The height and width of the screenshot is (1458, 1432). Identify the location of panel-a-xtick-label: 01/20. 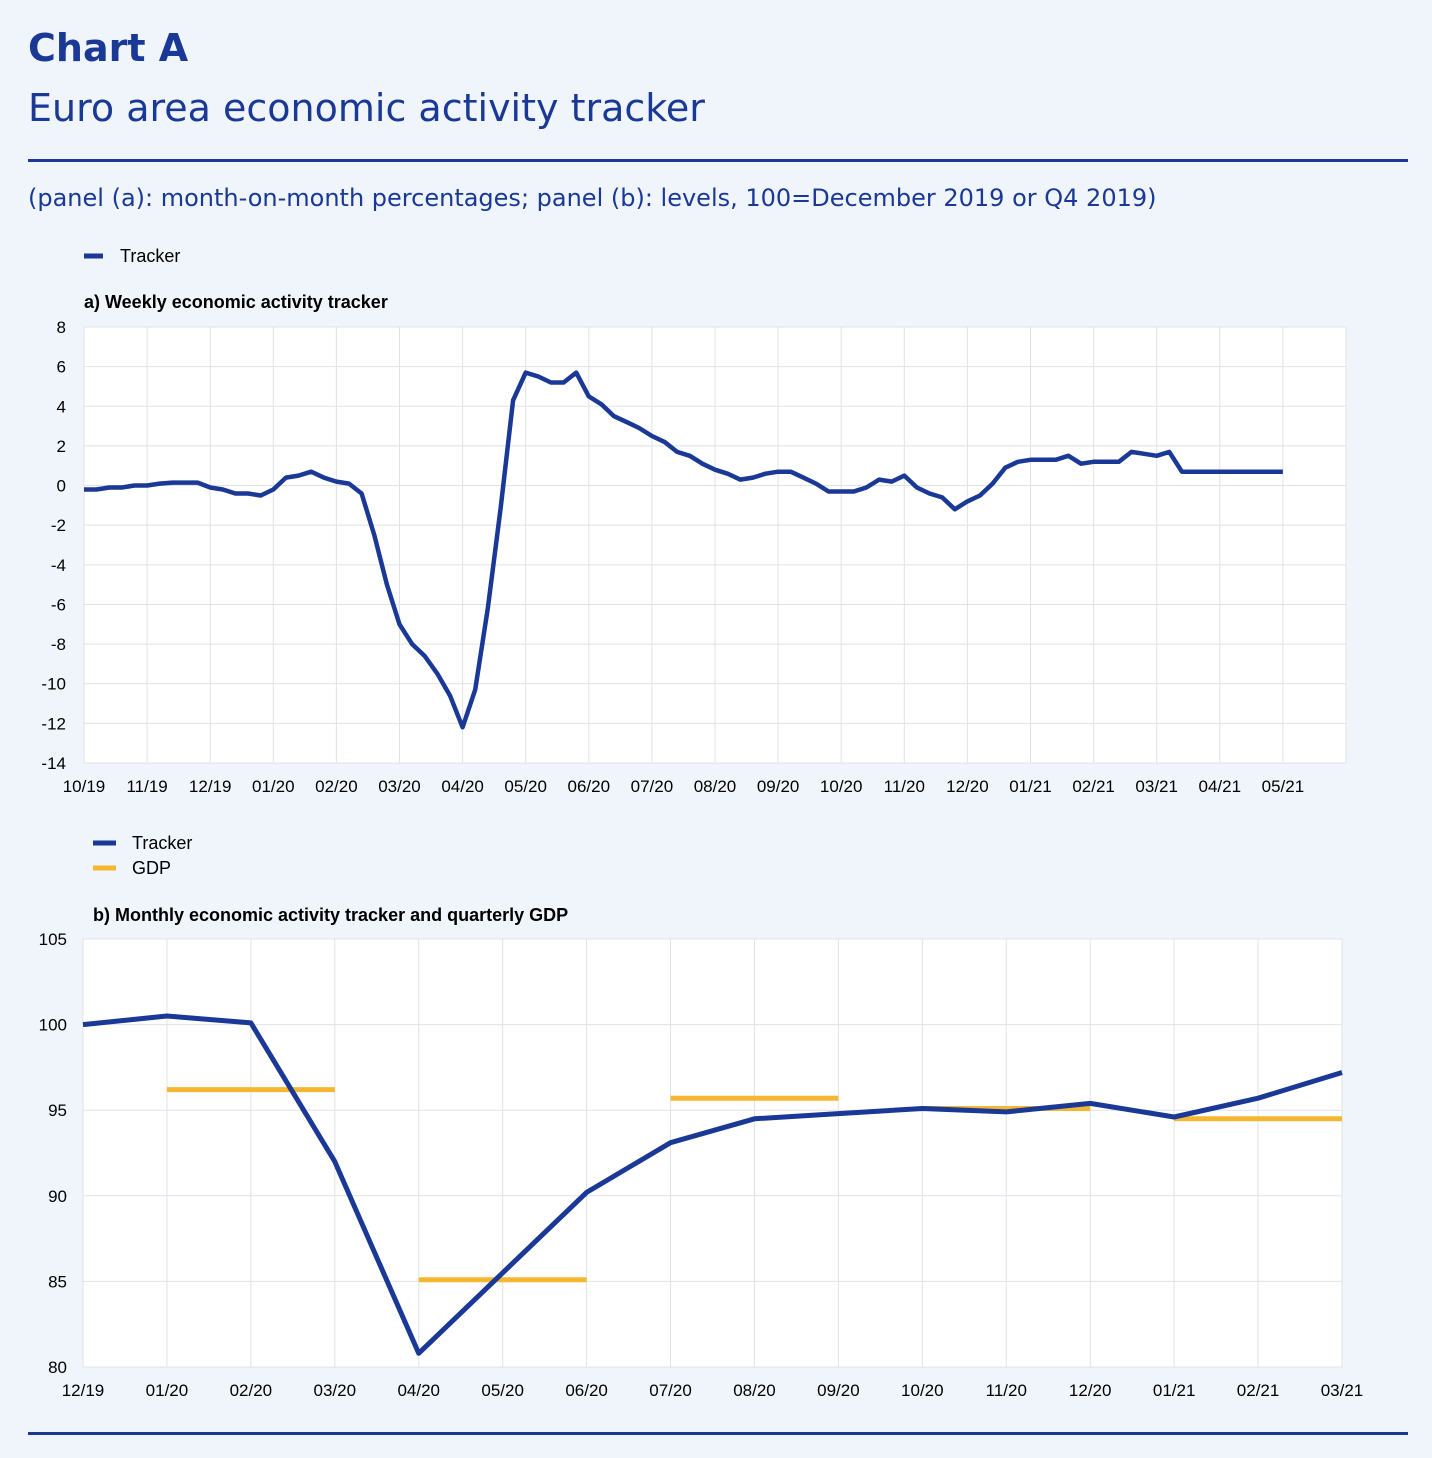
(273, 786).